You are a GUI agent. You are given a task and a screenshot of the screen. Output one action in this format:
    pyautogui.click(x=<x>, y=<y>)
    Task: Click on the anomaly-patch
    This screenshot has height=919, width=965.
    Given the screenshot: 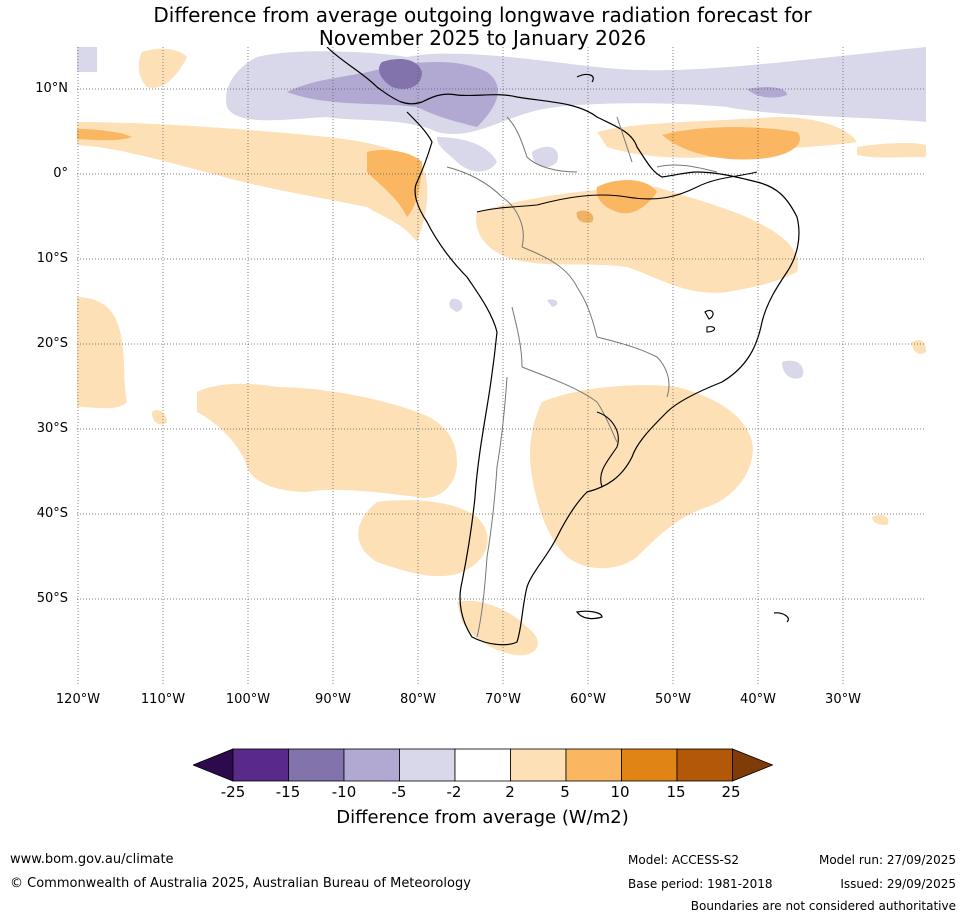 What is the action you would take?
    pyautogui.click(x=585, y=216)
    